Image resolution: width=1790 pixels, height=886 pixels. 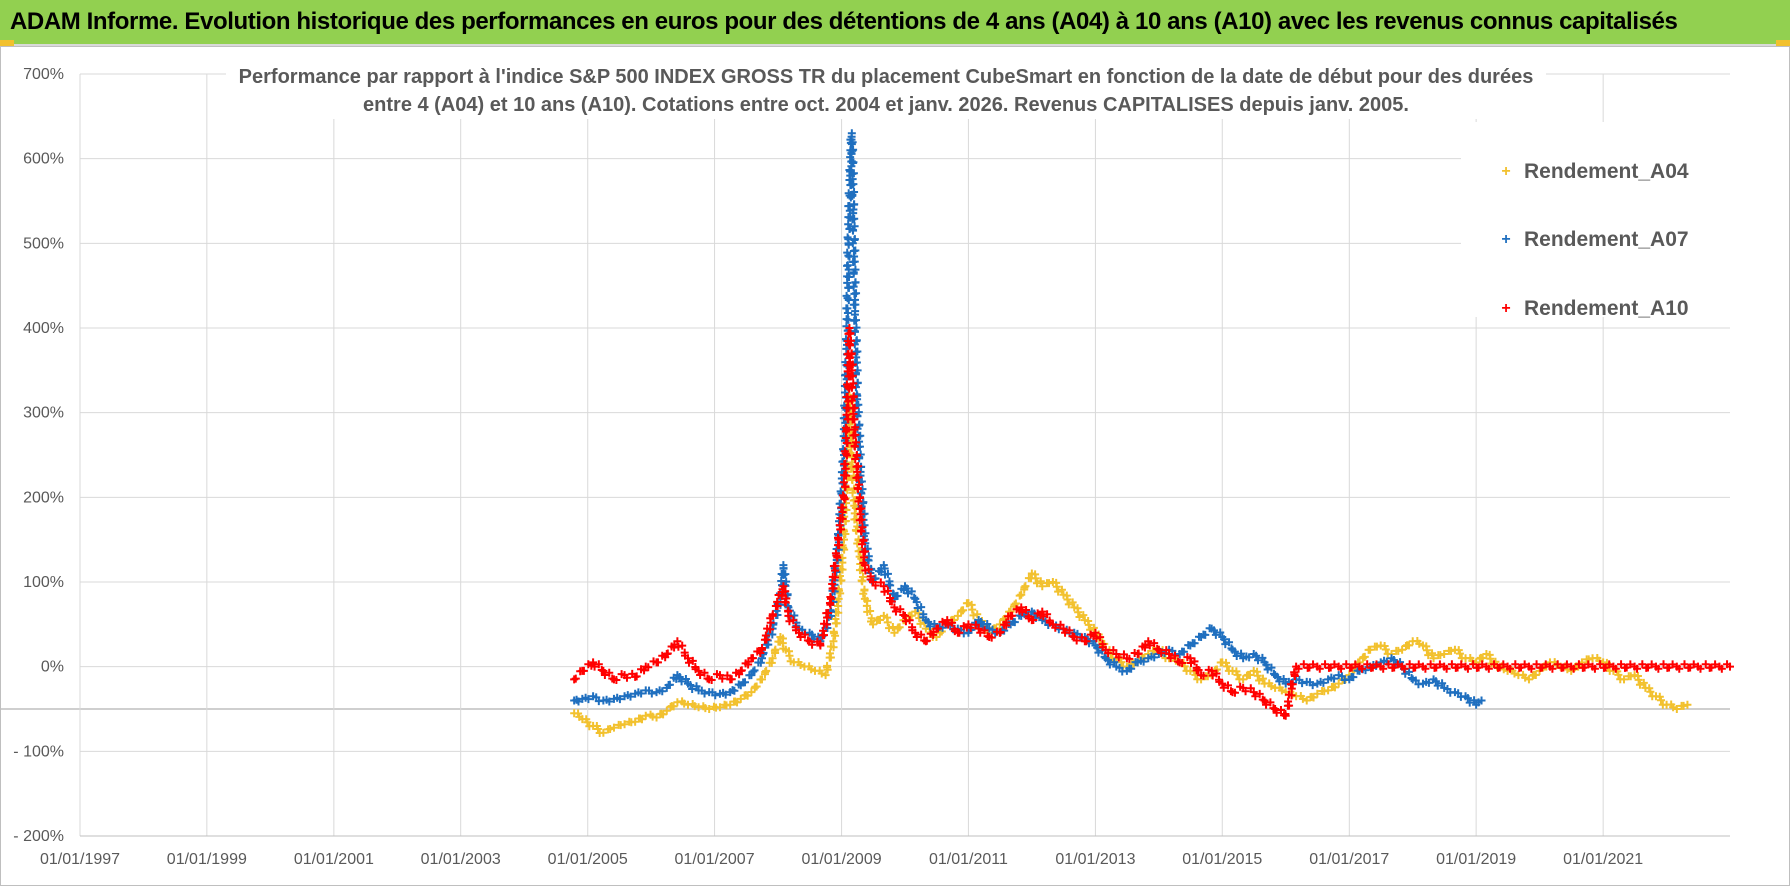 I want to click on x-tick-label: 01/01/2019, so click(x=1476, y=859).